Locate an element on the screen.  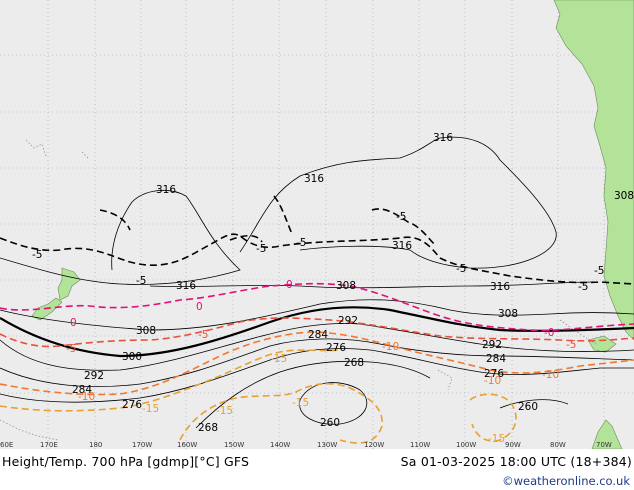
lon-label: 150W is located at coordinates (234, 445).